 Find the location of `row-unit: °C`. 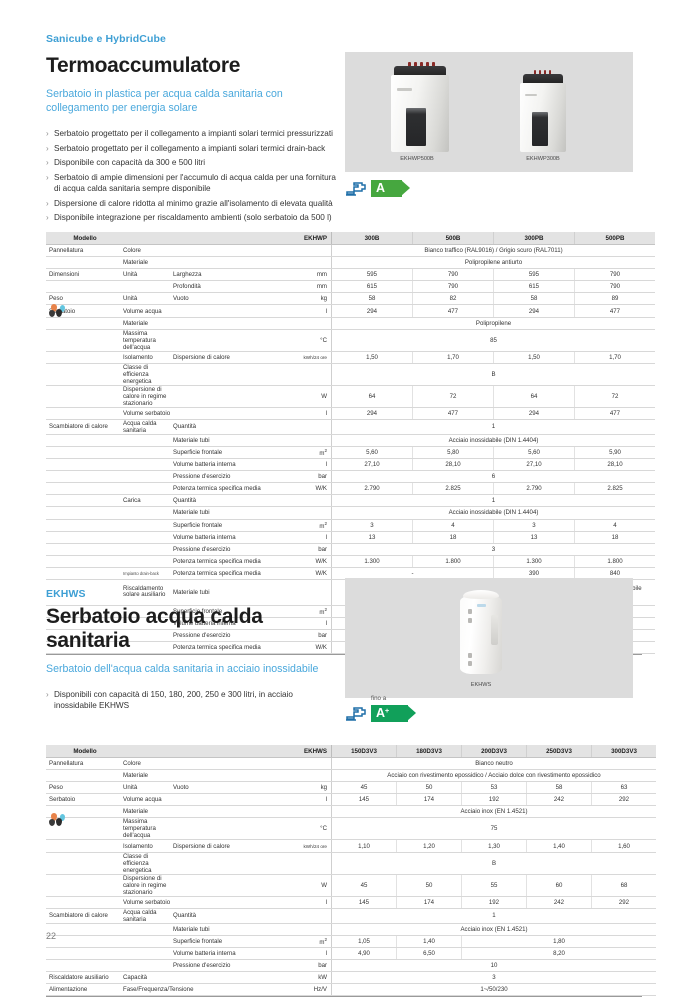

row-unit: °C is located at coordinates (312, 829).